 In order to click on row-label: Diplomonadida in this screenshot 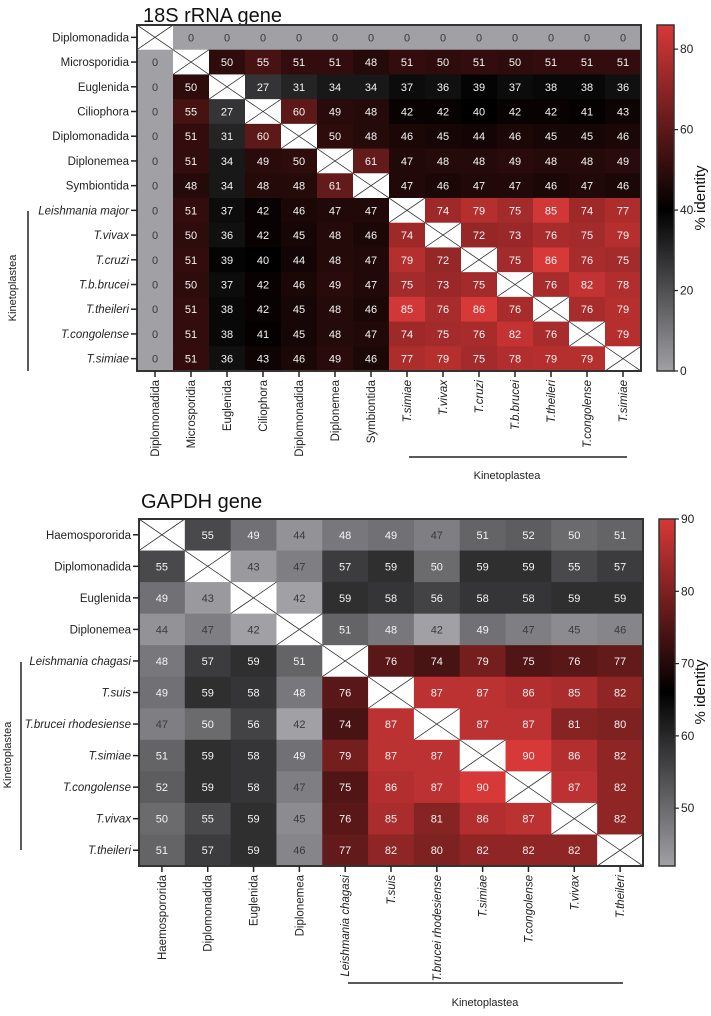, I will do `click(92, 567)`.